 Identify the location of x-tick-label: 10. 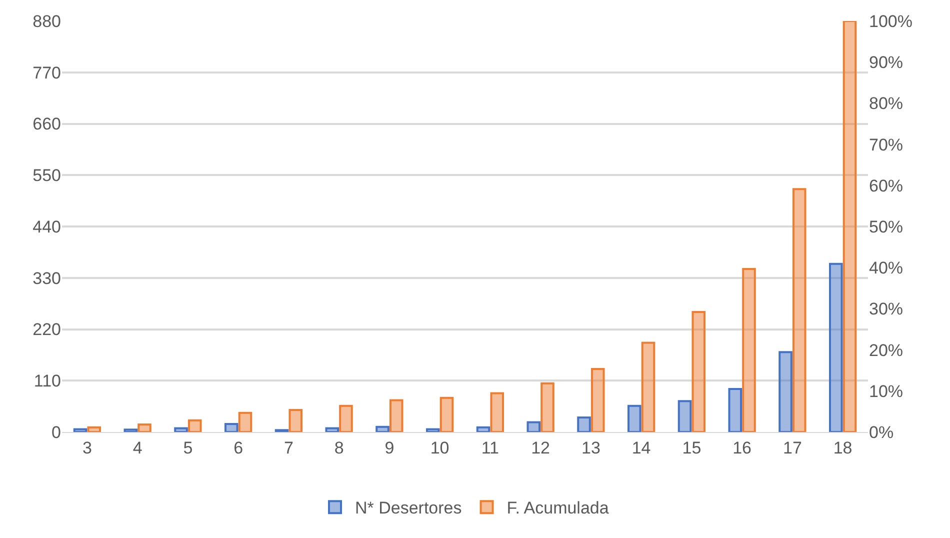
(440, 448).